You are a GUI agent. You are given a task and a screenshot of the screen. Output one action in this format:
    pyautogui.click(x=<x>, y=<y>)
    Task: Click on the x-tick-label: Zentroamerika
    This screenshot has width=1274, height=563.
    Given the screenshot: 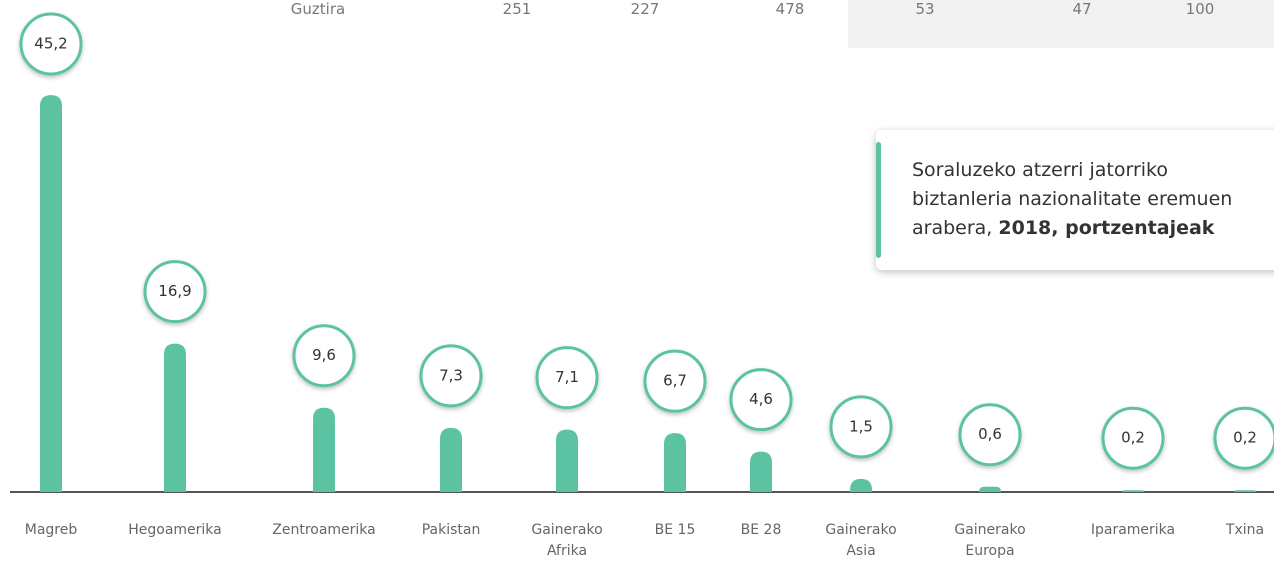 What is the action you would take?
    pyautogui.click(x=324, y=530)
    